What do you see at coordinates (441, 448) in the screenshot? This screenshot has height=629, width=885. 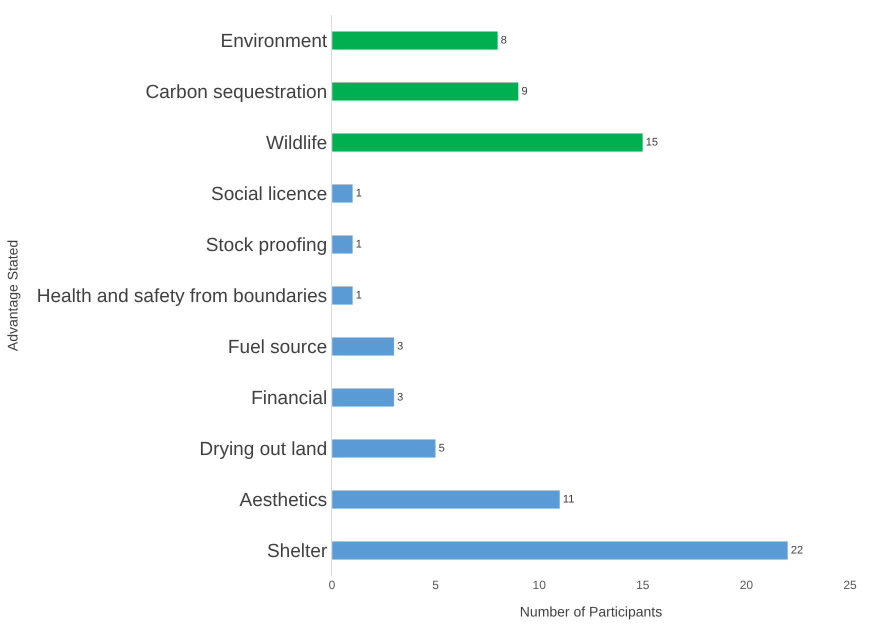 I see `data-label: 5` at bounding box center [441, 448].